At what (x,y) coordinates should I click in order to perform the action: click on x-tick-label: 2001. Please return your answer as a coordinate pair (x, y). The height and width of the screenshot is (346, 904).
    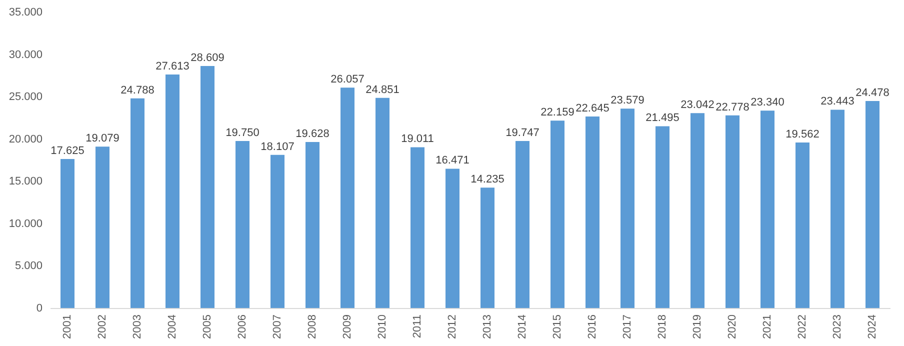
    Looking at the image, I should click on (68, 326).